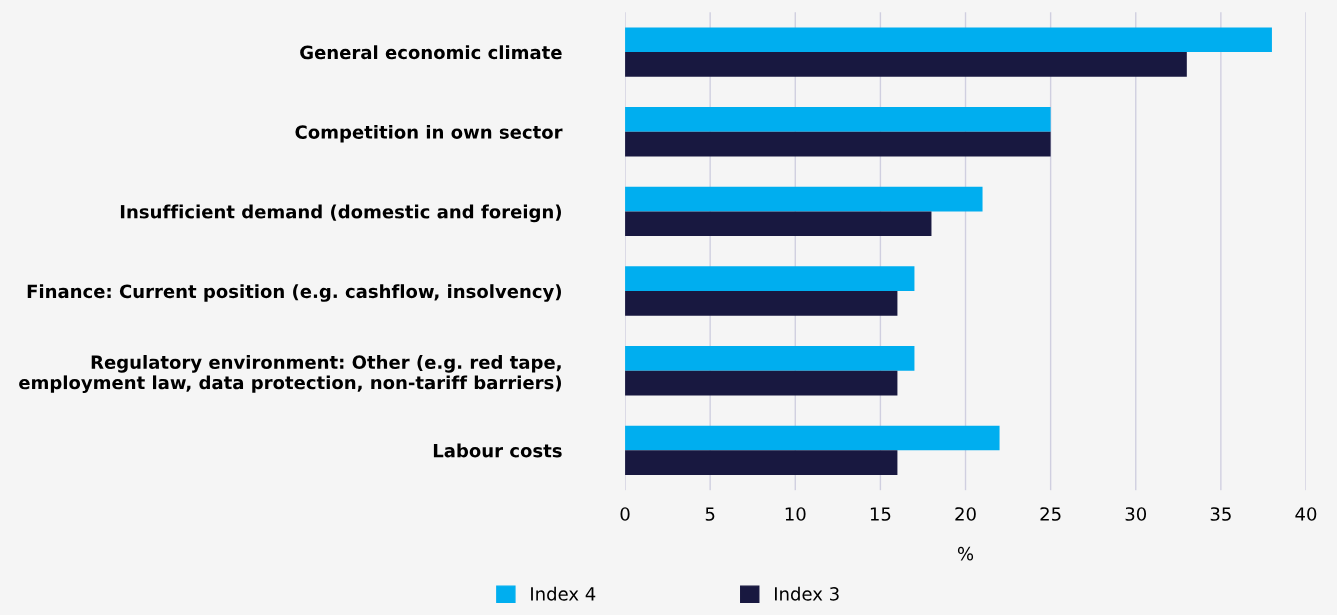 The image size is (1337, 615). What do you see at coordinates (965, 553) in the screenshot?
I see `x-axis-title: %` at bounding box center [965, 553].